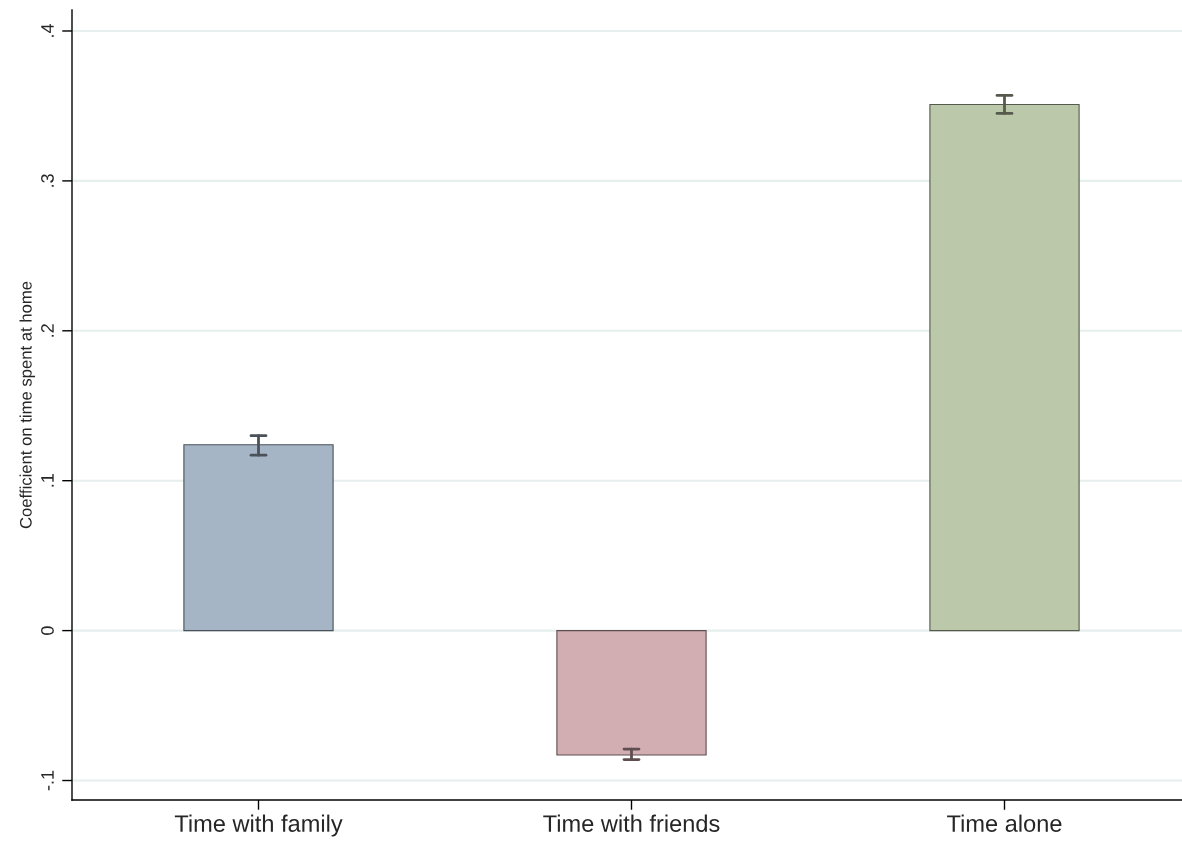 This screenshot has height=843, width=1182. Describe the element at coordinates (47, 780) in the screenshot. I see `y-tick-label: -.1` at that location.